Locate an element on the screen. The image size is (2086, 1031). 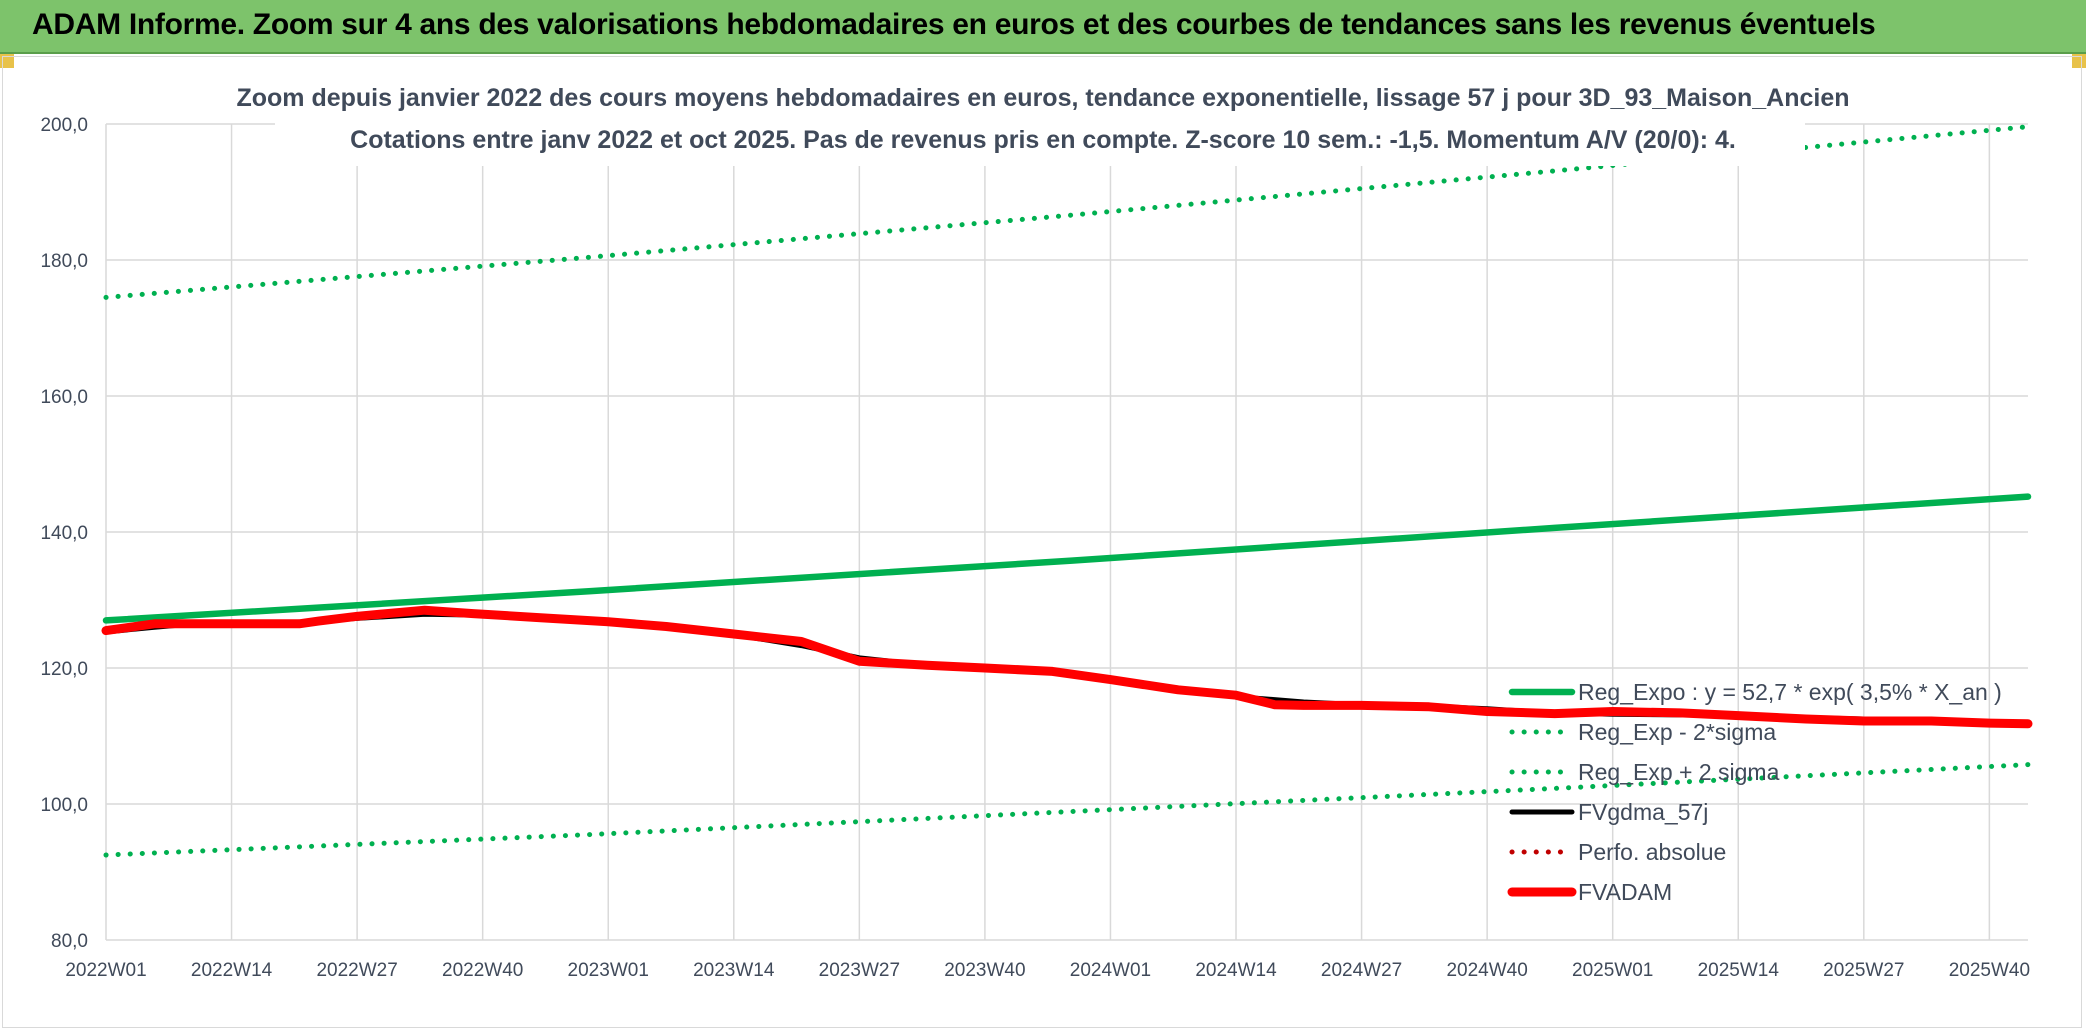
y-tick-label-180: 180,0 is located at coordinates (64, 261).